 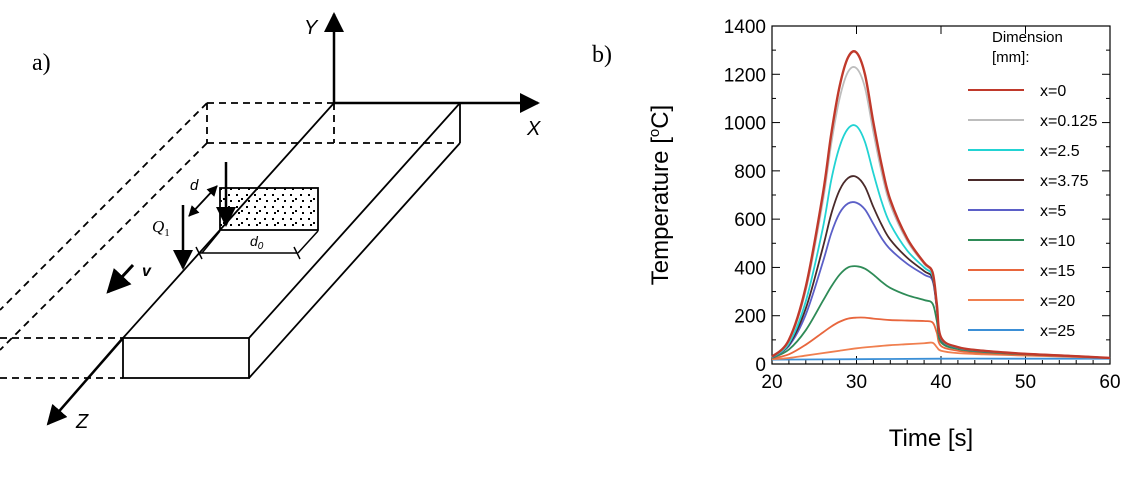 What do you see at coordinates (750, 172) in the screenshot?
I see `y-tick-label: 800` at bounding box center [750, 172].